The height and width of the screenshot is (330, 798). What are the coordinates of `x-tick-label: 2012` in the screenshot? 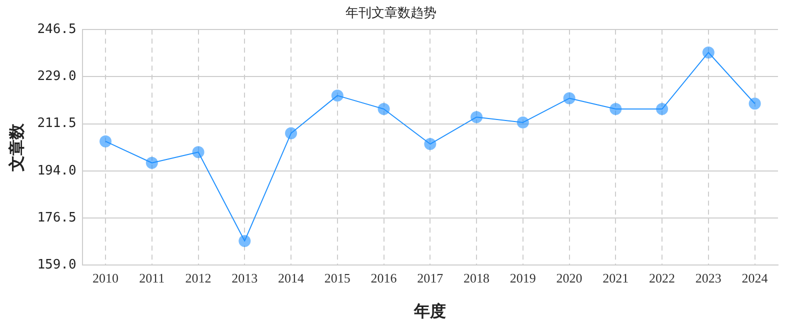 It's located at (198, 278).